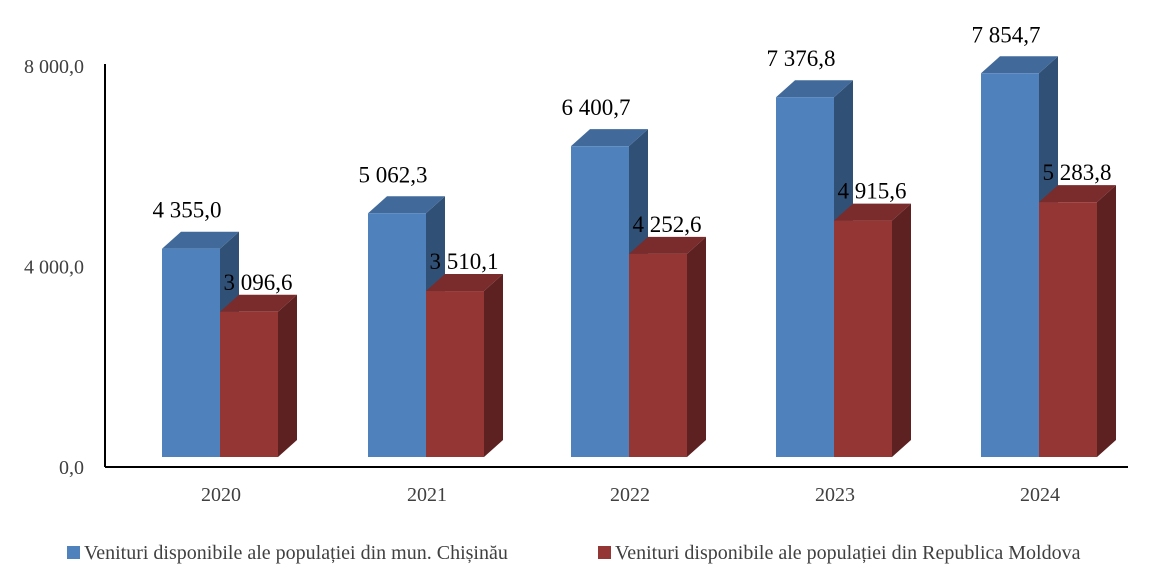 This screenshot has height=567, width=1159. I want to click on data-label-moldova-2020: 3 096,6, so click(258, 282).